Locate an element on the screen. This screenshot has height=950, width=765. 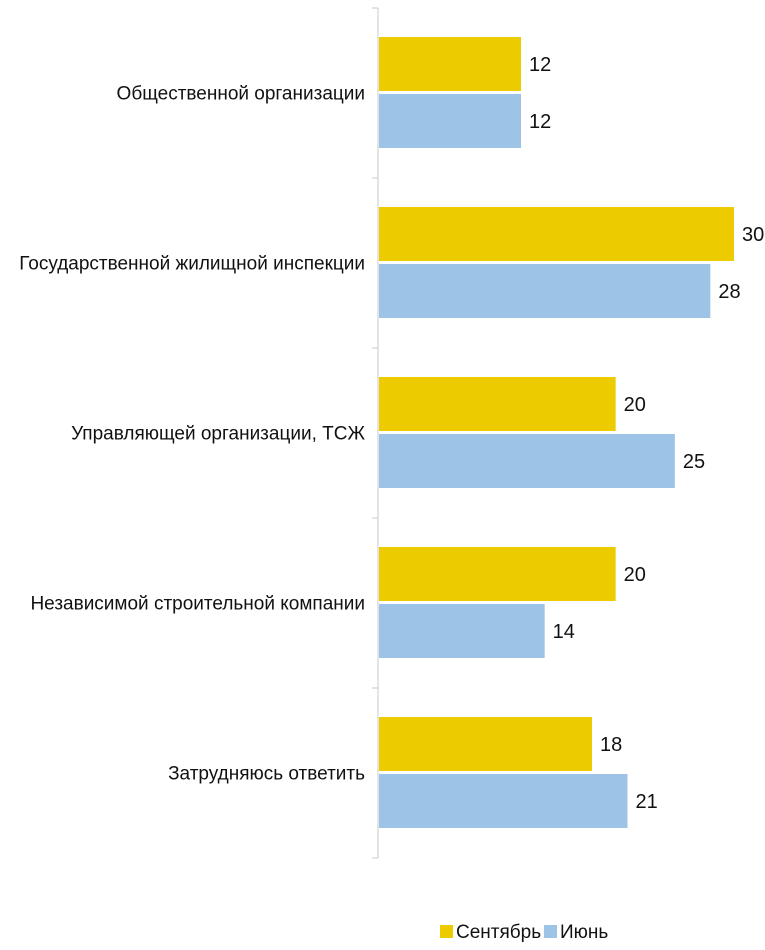
legend-entry: Сентябрь is located at coordinates (498, 932).